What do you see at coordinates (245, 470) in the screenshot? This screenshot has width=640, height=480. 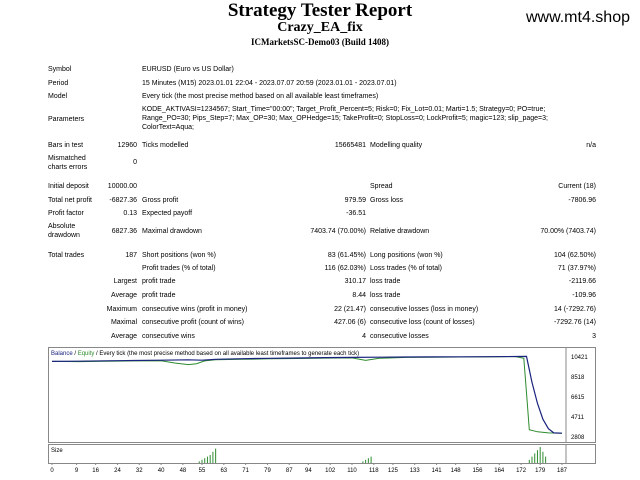 I see `x-tick-label: 71` at bounding box center [245, 470].